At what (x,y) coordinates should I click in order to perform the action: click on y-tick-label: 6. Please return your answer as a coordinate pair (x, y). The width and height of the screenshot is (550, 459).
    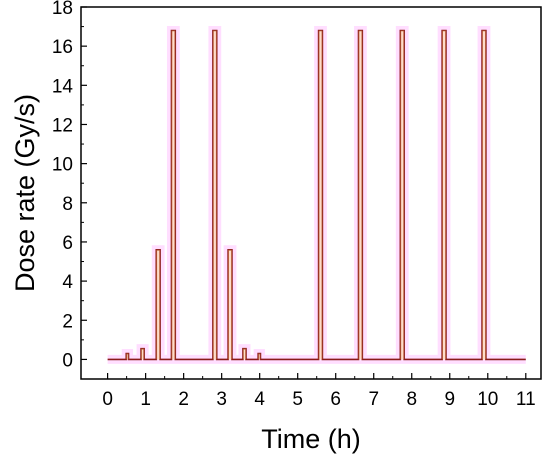
    Looking at the image, I should click on (67, 243).